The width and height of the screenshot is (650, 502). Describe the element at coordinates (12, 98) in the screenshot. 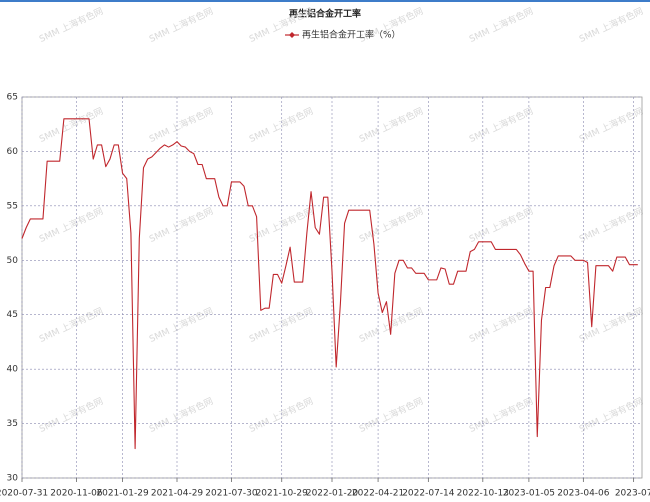

I see `y-tick-label: 65` at that location.